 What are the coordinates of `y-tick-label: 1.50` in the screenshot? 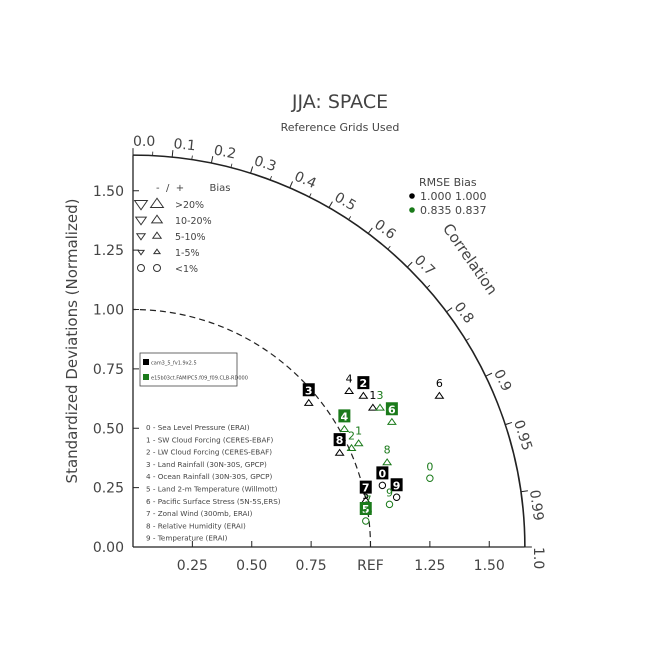 It's located at (108, 192).